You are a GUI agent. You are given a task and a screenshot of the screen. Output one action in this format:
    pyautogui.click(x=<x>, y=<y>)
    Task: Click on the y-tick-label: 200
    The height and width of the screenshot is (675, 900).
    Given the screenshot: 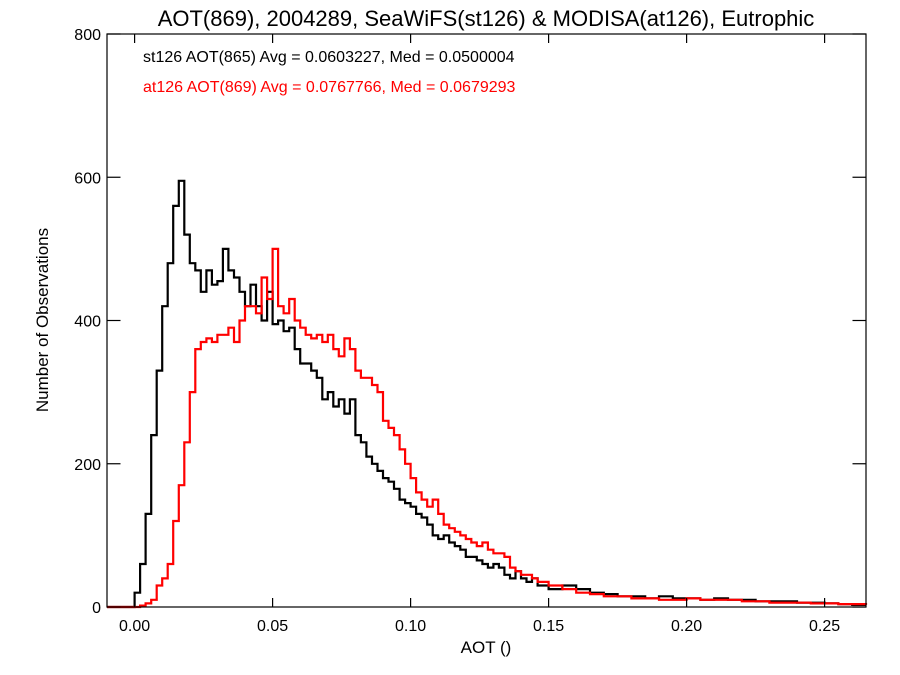 What is the action you would take?
    pyautogui.click(x=87, y=465)
    